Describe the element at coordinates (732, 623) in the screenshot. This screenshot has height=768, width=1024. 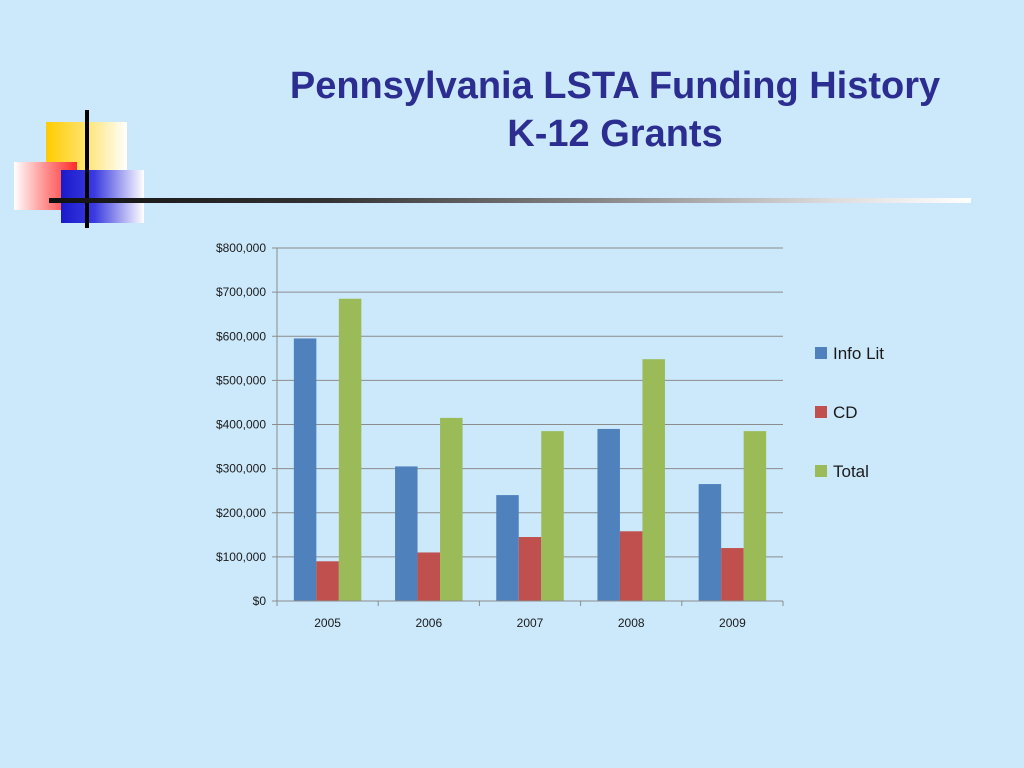
I see `x-tick-label: 2009` at that location.